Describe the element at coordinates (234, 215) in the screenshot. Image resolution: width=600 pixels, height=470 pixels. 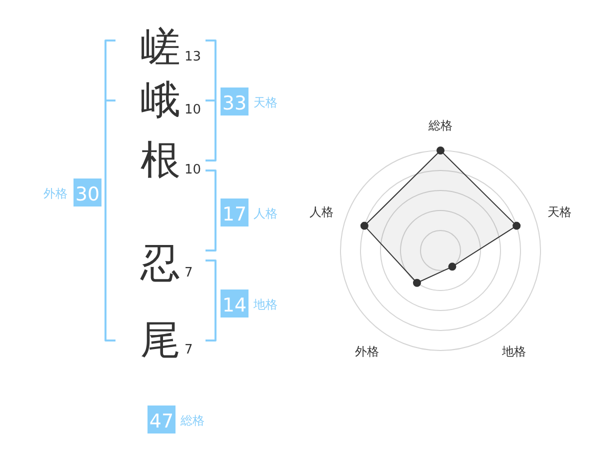
I see `data-label: 17` at that location.